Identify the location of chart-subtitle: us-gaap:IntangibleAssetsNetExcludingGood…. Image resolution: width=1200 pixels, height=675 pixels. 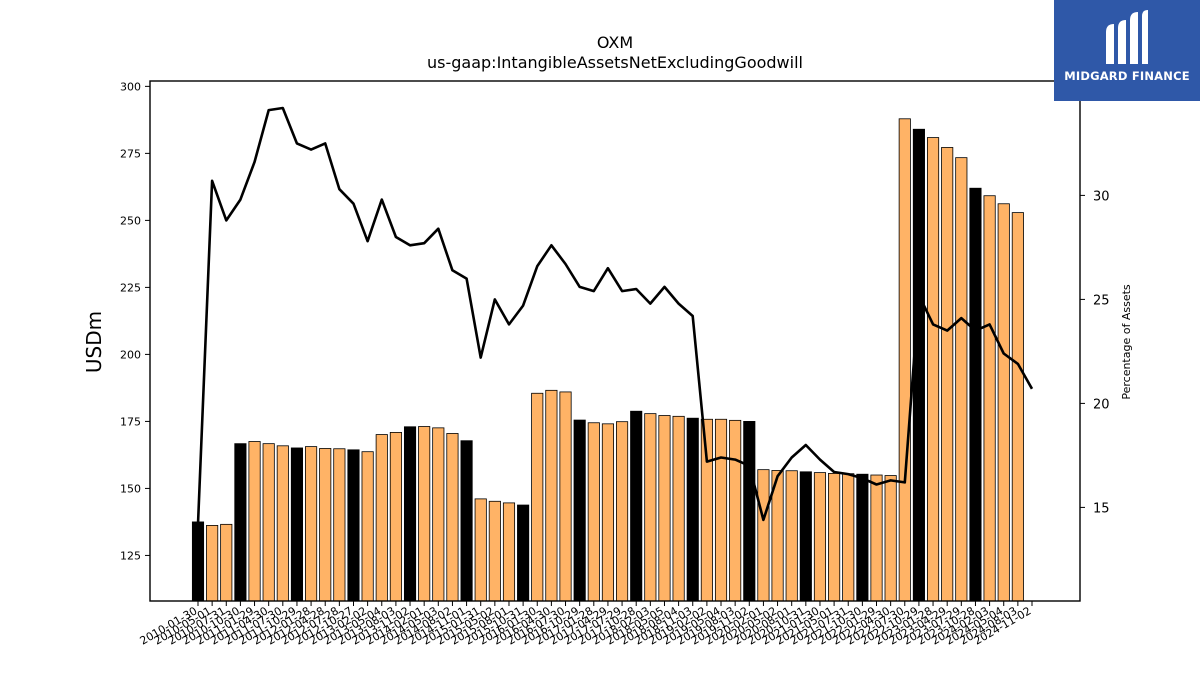
(615, 62).